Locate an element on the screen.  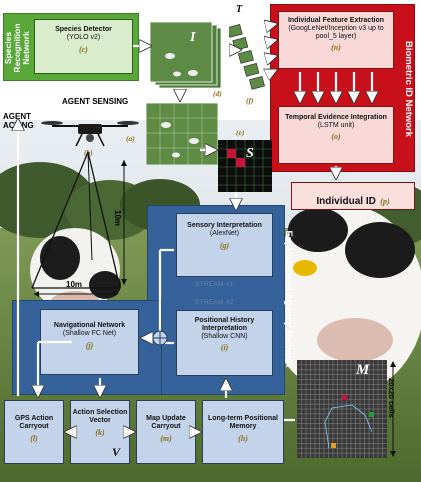
sensory-grid-S is located at coordinates (245, 166).